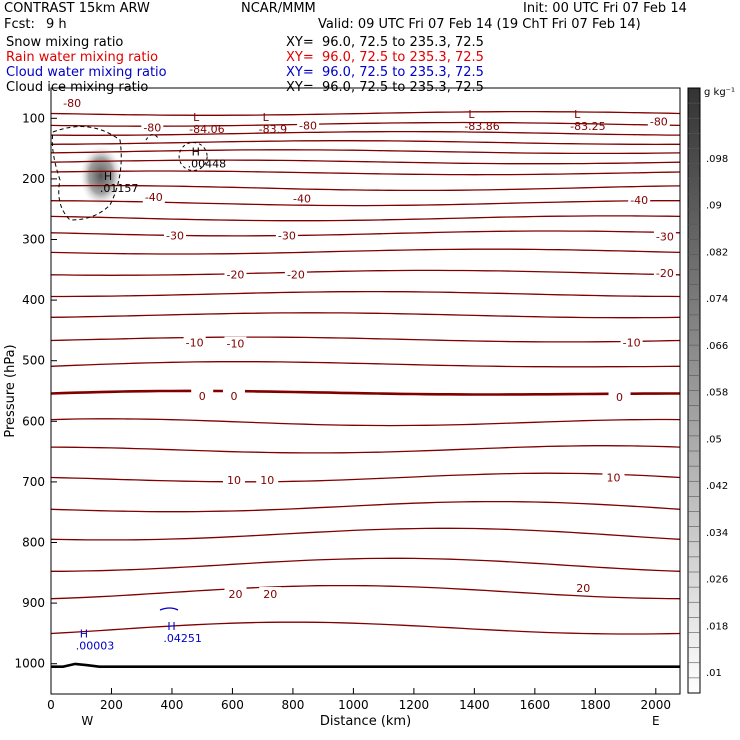 The image size is (740, 740). Describe the element at coordinates (95, 645) in the screenshot. I see `extremum-value: .00003` at that location.